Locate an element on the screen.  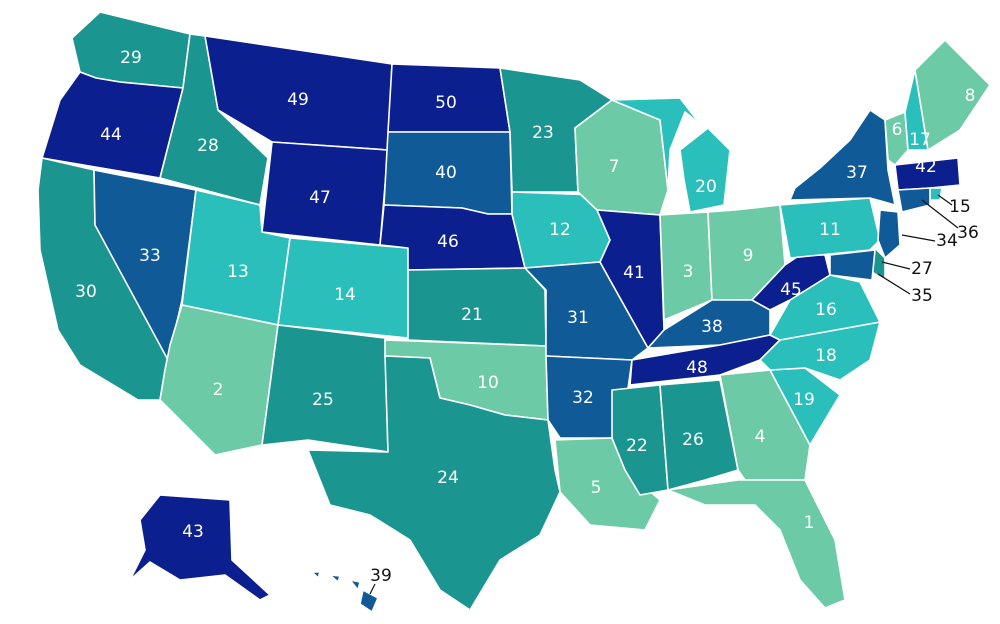
rank-label-tx: 24 is located at coordinates (448, 478).